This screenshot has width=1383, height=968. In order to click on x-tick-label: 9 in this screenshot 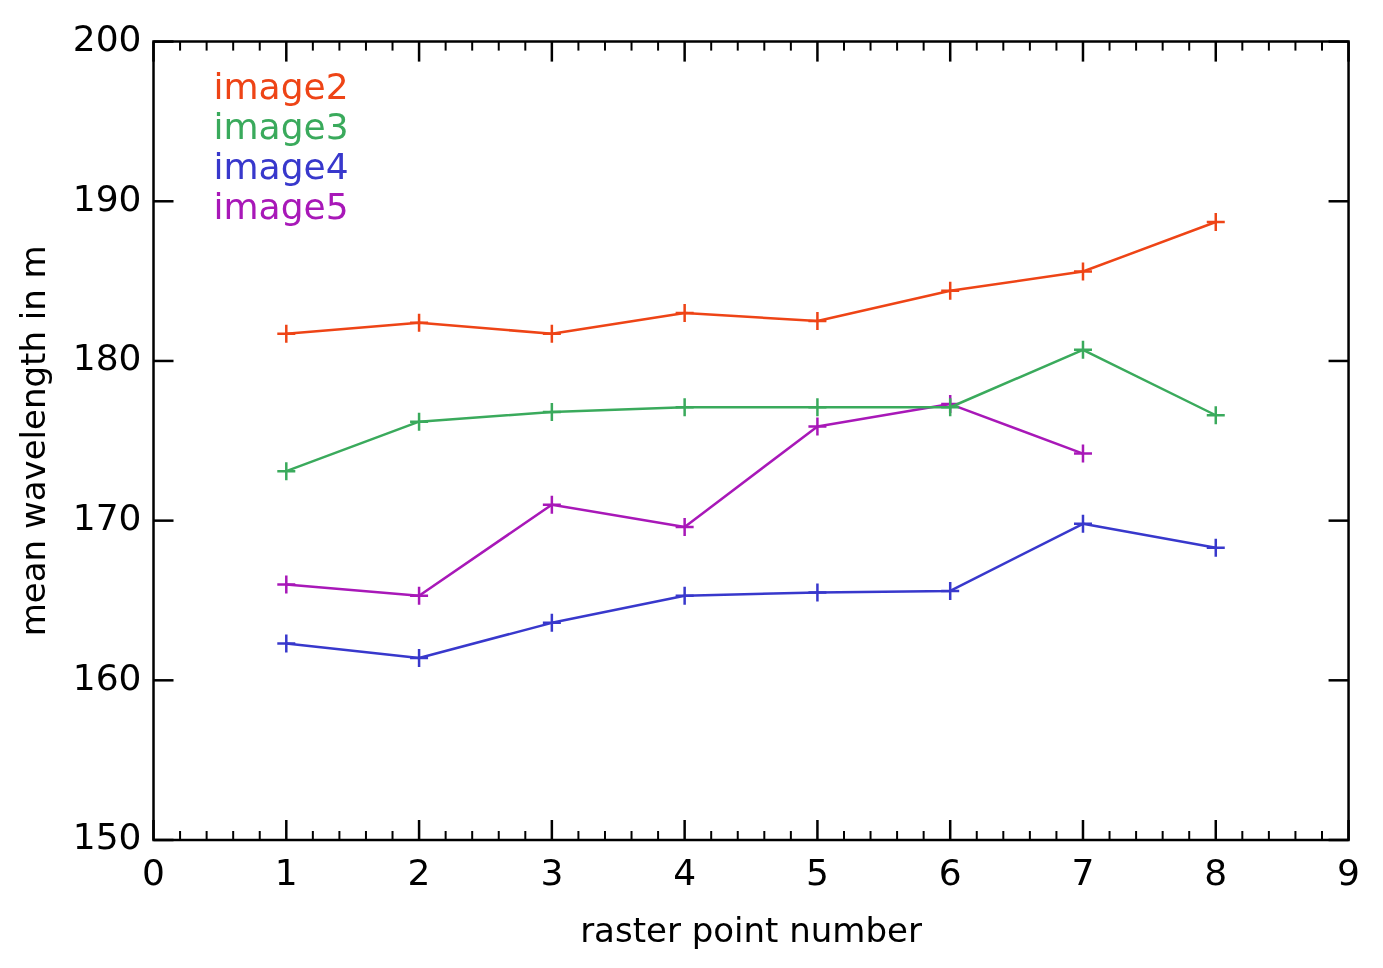, I will do `click(1348, 872)`.